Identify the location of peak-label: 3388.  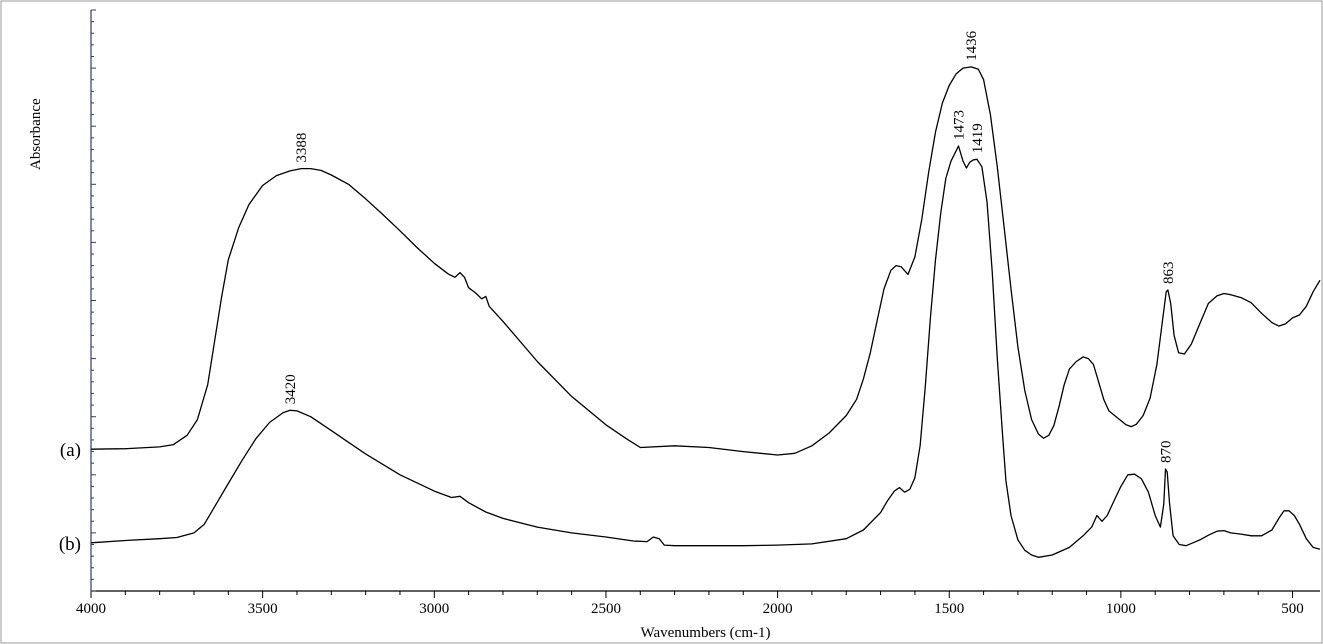
(302, 148).